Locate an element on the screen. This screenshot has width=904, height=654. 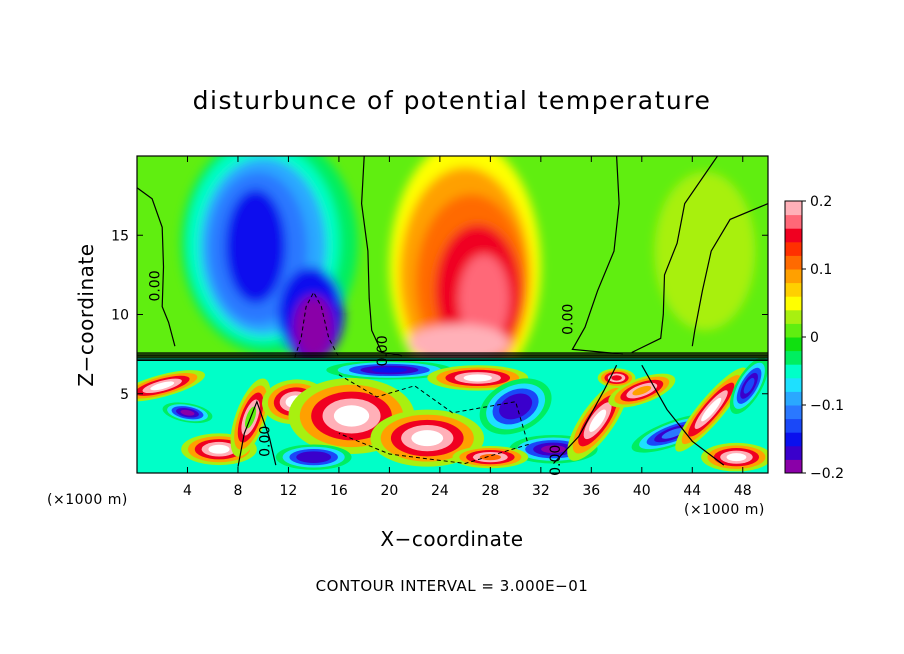
x-tick-label: 44 is located at coordinates (692, 491).